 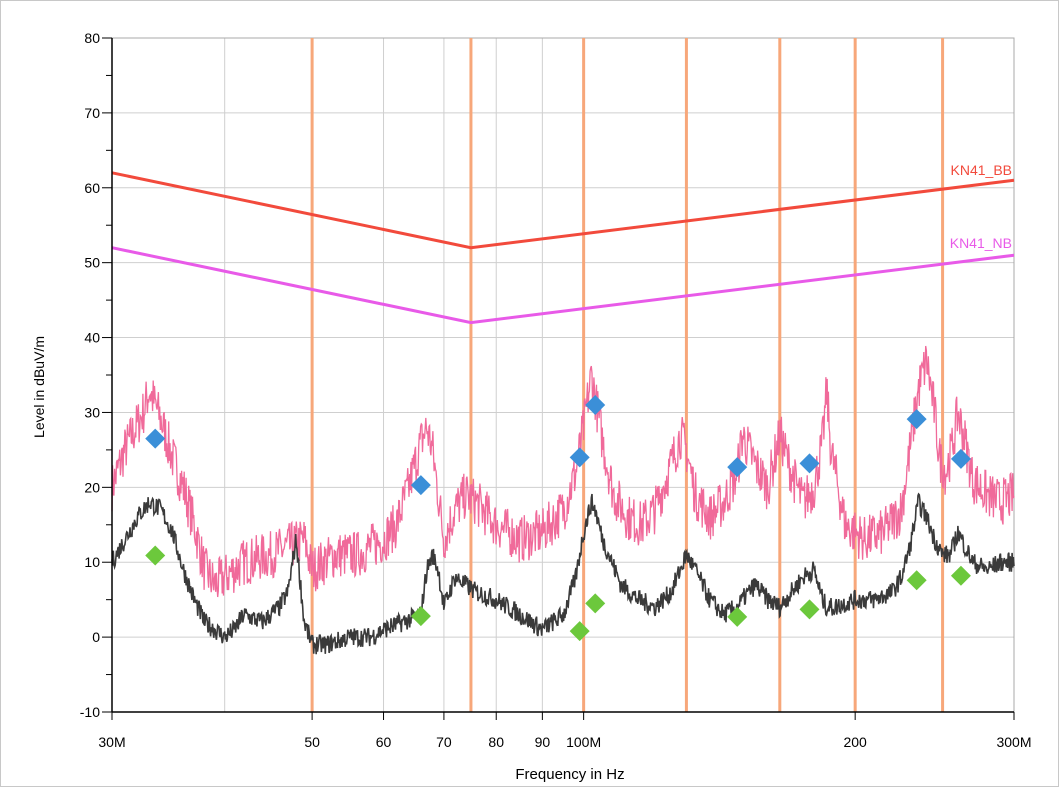 What do you see at coordinates (92, 113) in the screenshot?
I see `y-tick-label: 70` at bounding box center [92, 113].